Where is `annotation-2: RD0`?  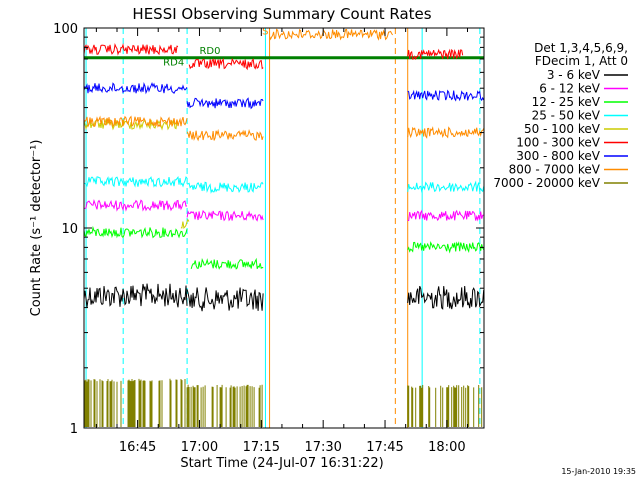 annotation-2: RD0 is located at coordinates (209, 51).